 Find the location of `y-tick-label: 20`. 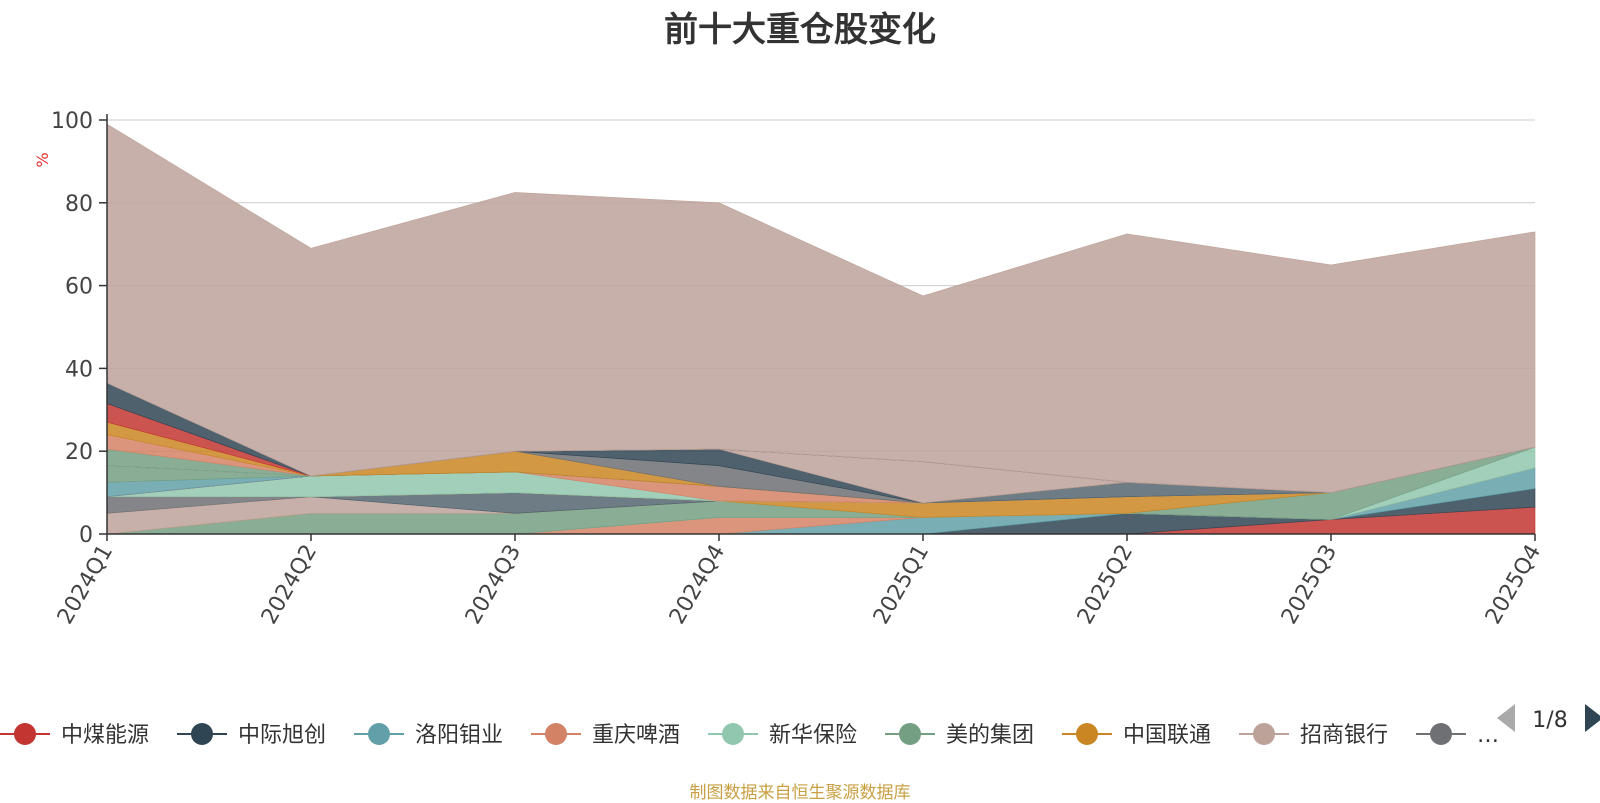

y-tick-label: 20 is located at coordinates (79, 452).